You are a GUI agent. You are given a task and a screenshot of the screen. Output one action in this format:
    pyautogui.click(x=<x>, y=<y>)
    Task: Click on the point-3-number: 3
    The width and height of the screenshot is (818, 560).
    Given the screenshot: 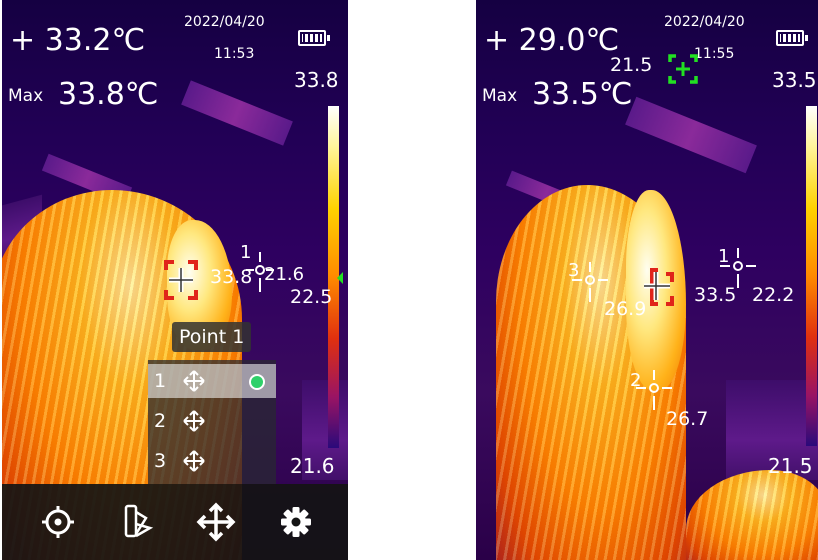 What is the action you would take?
    pyautogui.click(x=574, y=270)
    